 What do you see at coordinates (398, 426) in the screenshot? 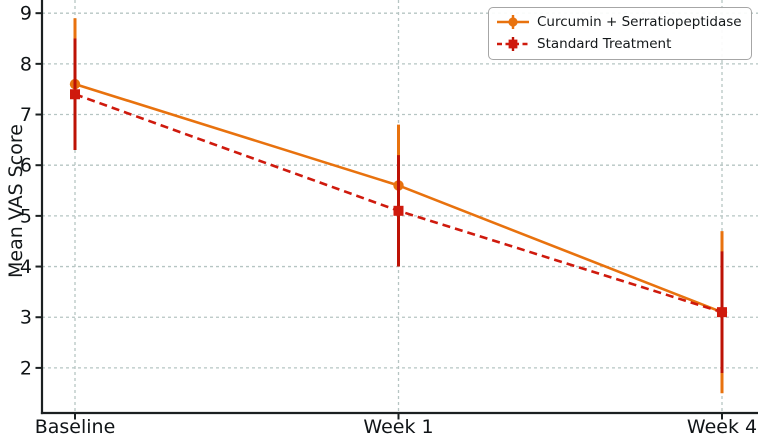
I see `x-tick-label: Week 1` at bounding box center [398, 426].